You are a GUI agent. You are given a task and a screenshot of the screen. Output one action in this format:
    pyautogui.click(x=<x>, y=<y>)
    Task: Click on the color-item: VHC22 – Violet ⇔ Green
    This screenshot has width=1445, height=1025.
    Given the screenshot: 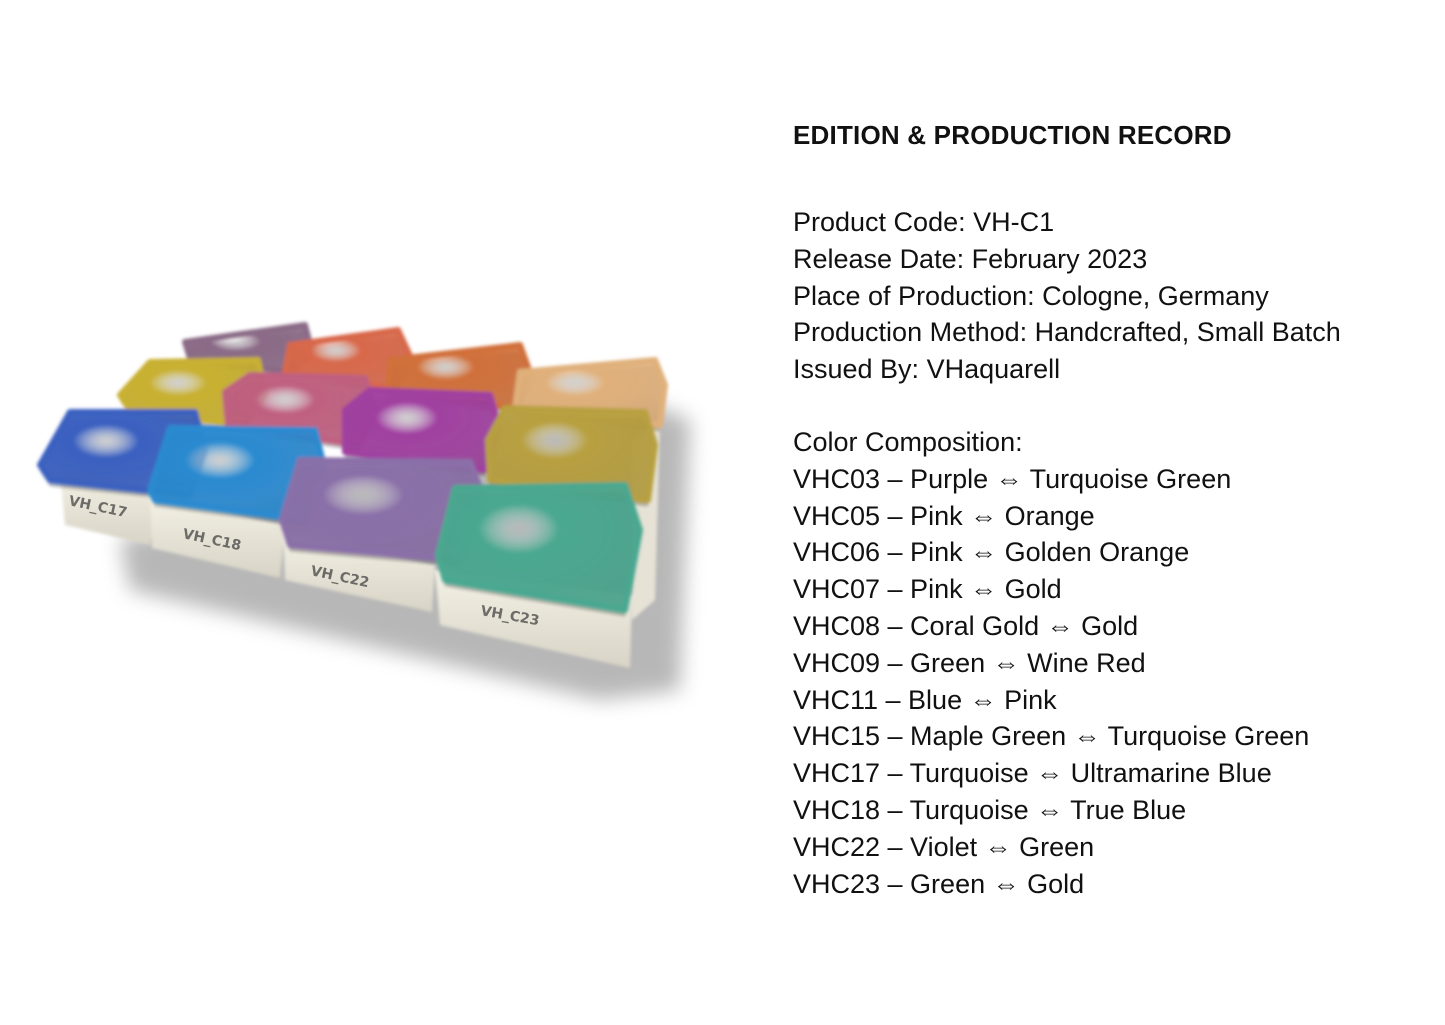 What is the action you would take?
    pyautogui.click(x=944, y=846)
    